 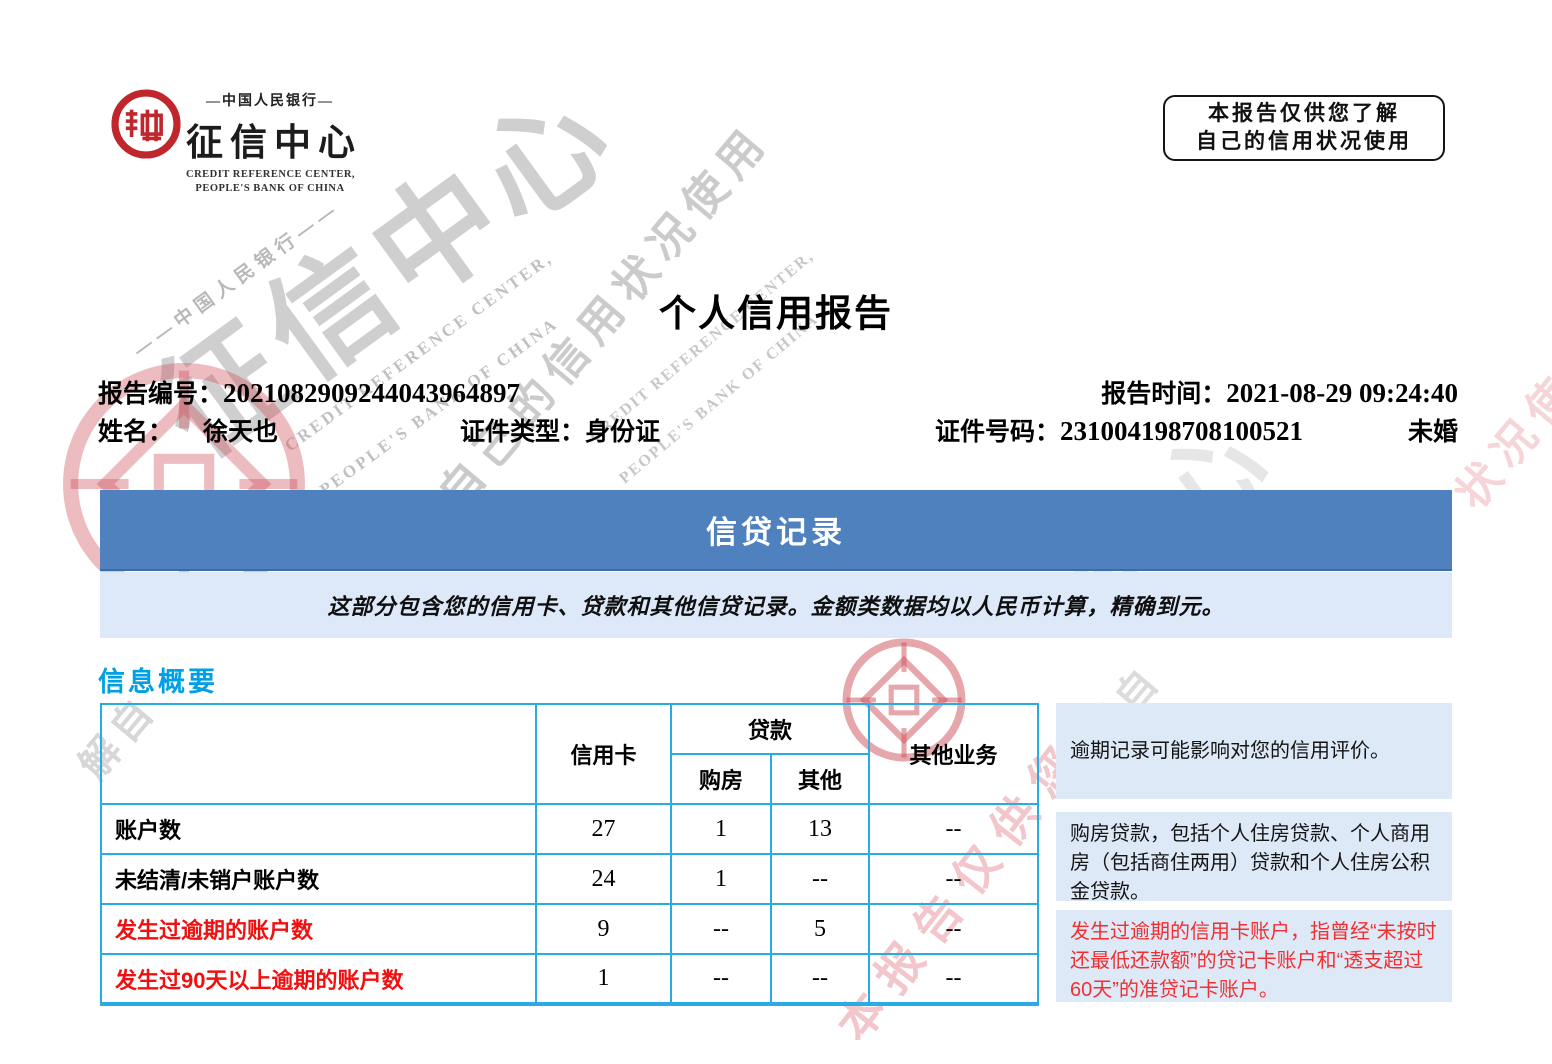 I want to click on col-header-loan-other: 其他, so click(x=820, y=779).